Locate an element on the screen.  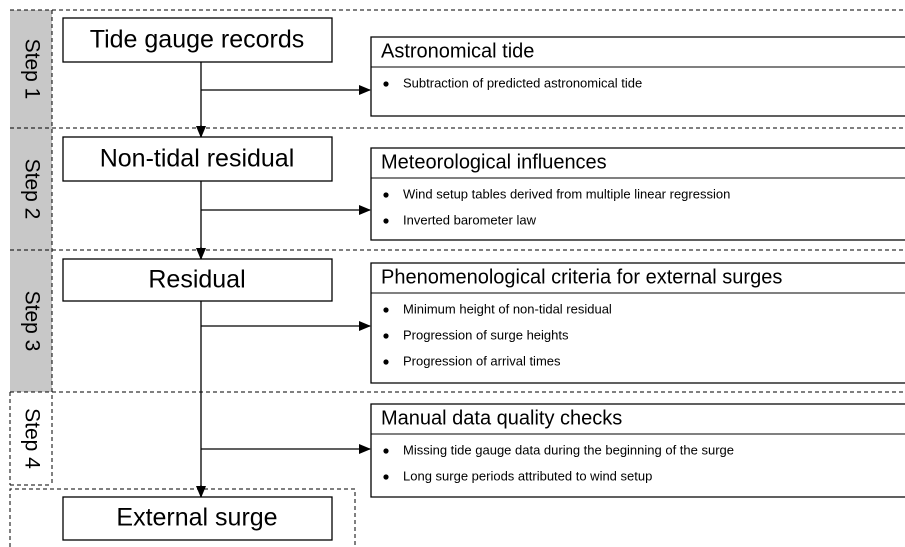
final-region is located at coordinates (182, 517).